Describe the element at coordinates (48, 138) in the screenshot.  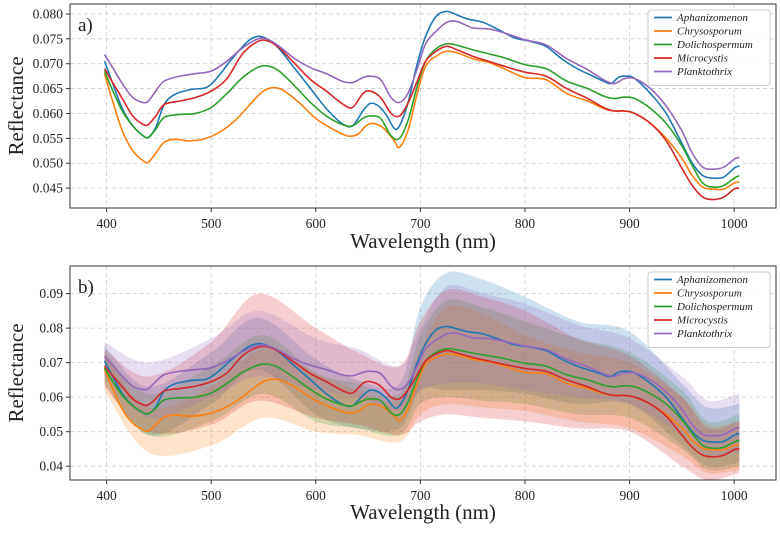
I see `y-tick-label: 0.055` at that location.